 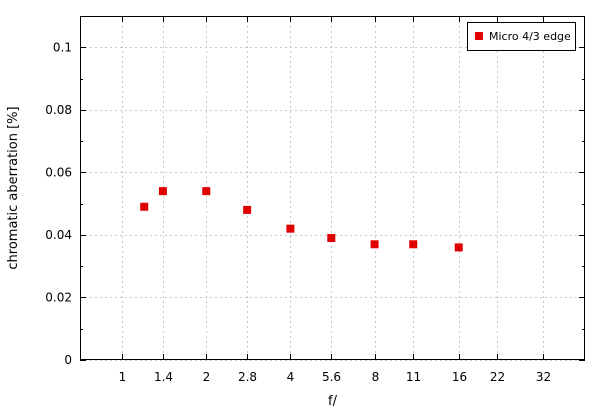 I want to click on legend-label: Micro 4/3 edge, so click(x=530, y=36).